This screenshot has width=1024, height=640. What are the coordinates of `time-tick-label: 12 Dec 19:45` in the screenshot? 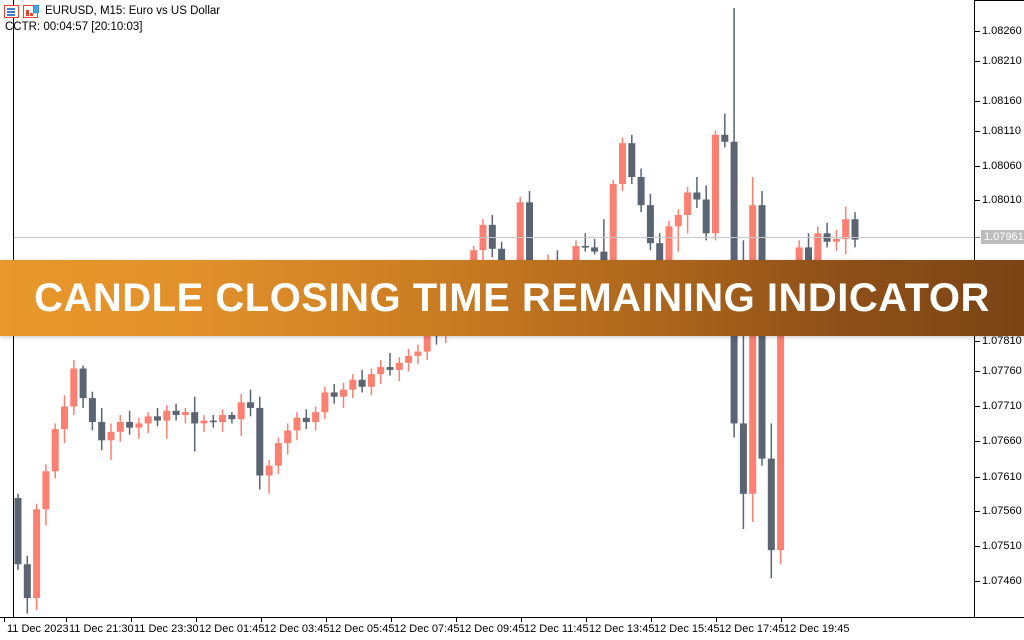 It's located at (817, 629).